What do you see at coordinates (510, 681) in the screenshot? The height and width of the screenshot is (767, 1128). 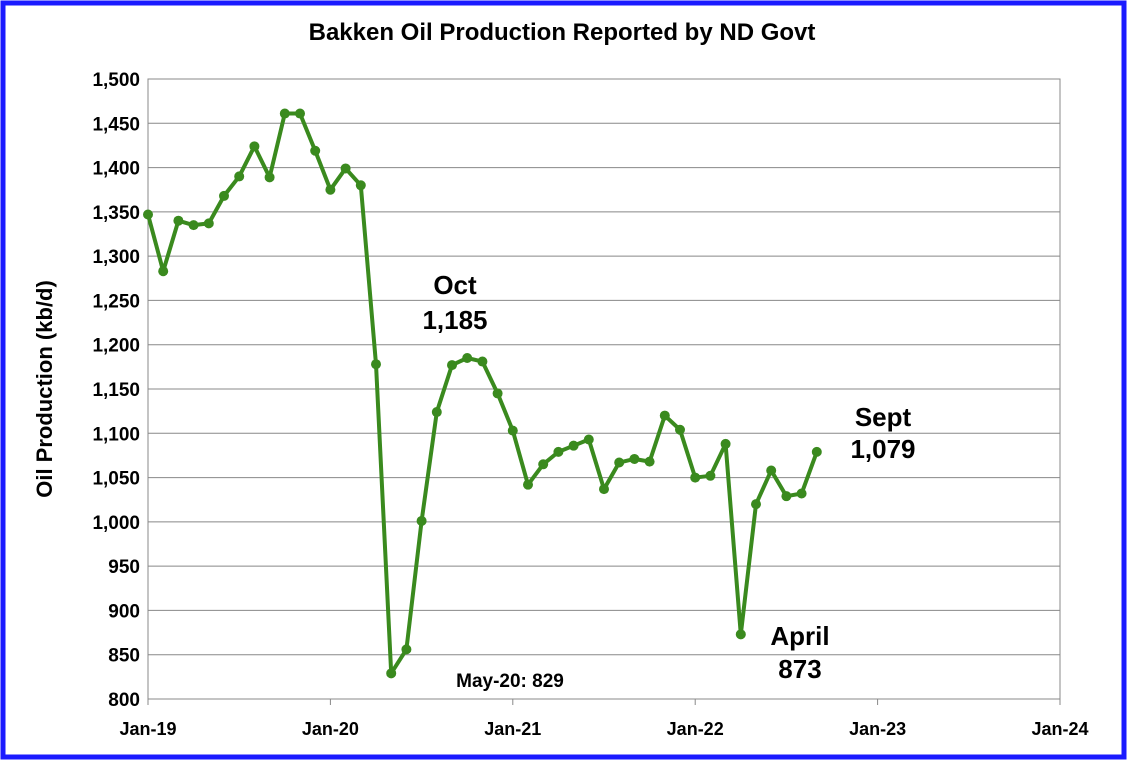 I see `annotation: May-20: 829` at bounding box center [510, 681].